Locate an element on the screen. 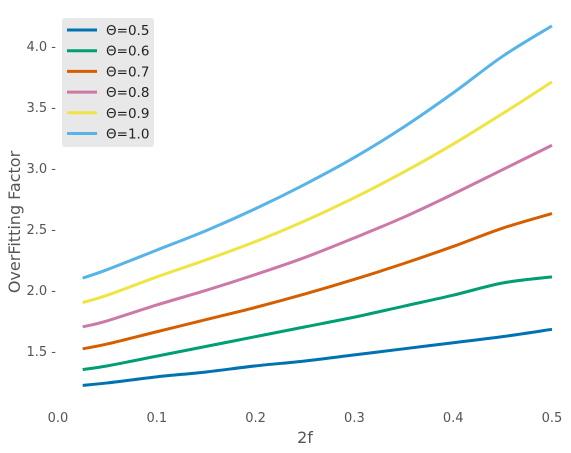 Image resolution: width=571 pixels, height=453 pixels. x-axis-ticks: 0.0 0.1 0.2 0.3 0.4 0.5 is located at coordinates (305, 418).